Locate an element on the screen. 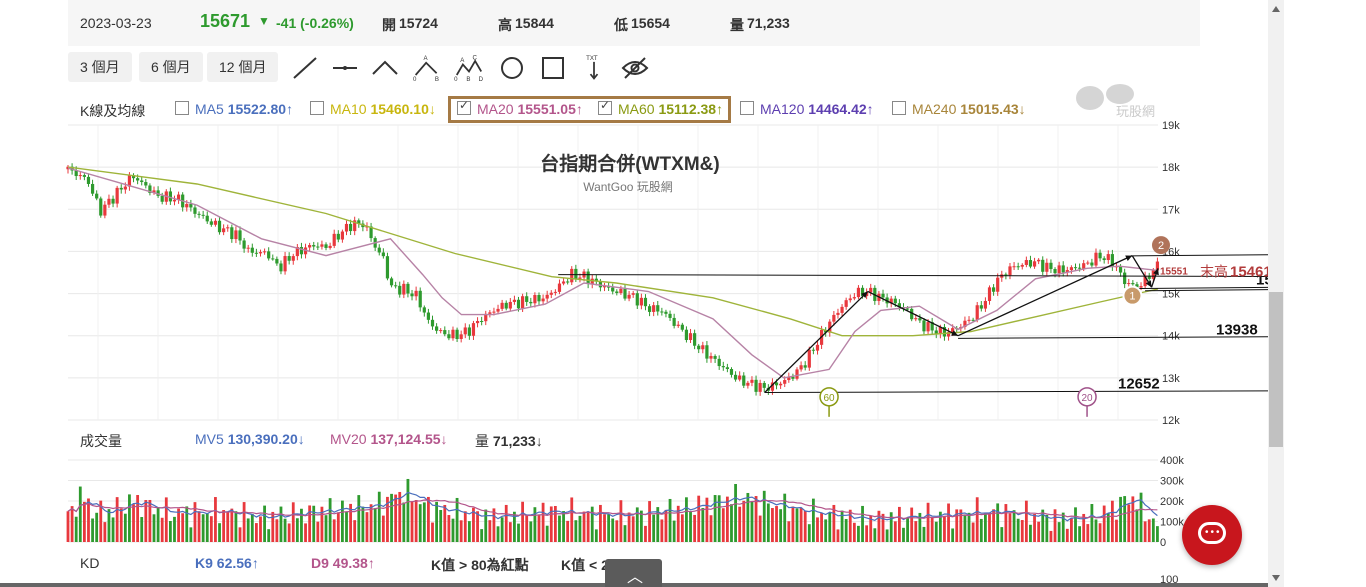 The height and width of the screenshot is (587, 1366). ma-checkbox-ma5 is located at coordinates (182, 108).